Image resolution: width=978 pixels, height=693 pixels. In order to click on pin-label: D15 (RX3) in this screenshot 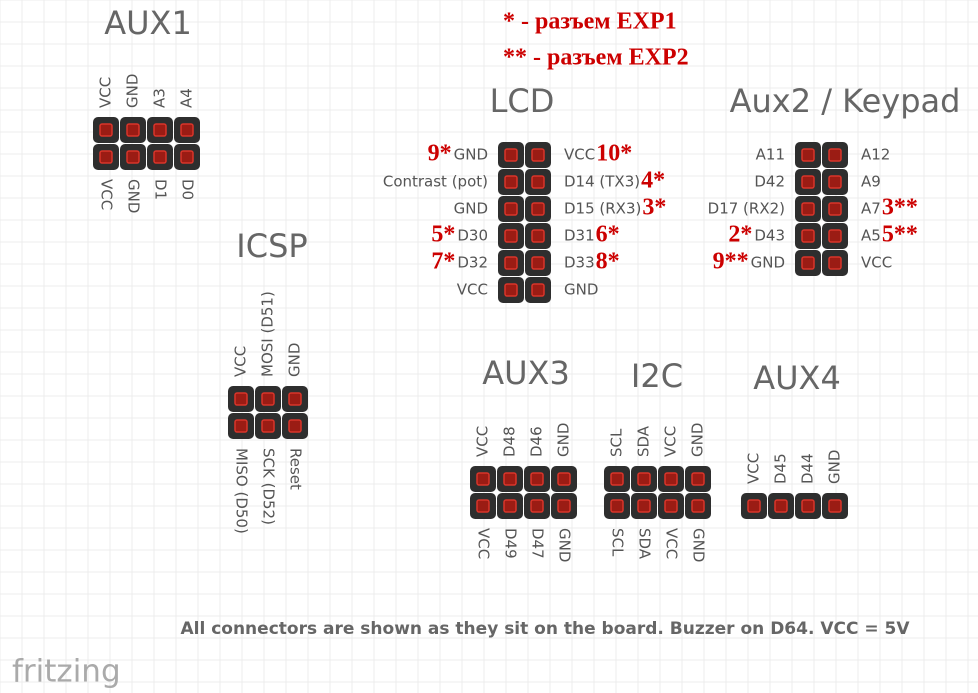, I will do `click(602, 209)`.